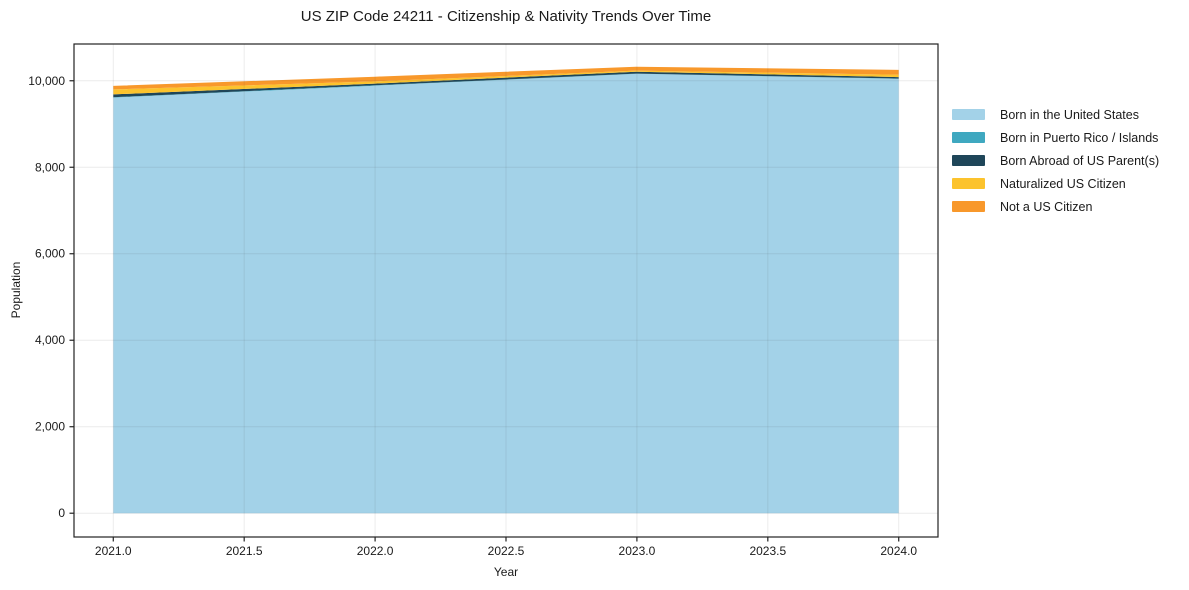  I want to click on y-tick-label: 10,000, so click(46, 81).